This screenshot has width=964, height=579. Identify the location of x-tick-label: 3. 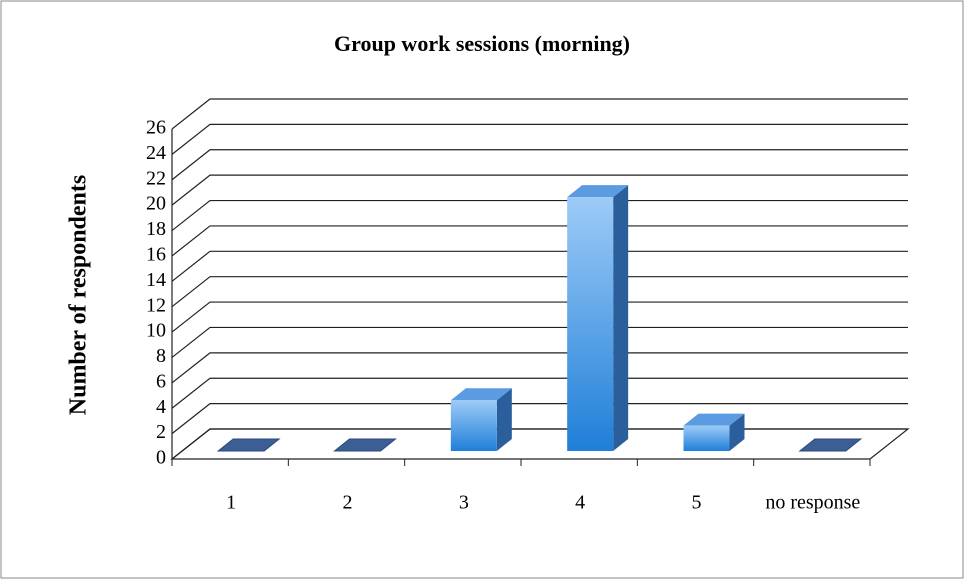
(464, 503).